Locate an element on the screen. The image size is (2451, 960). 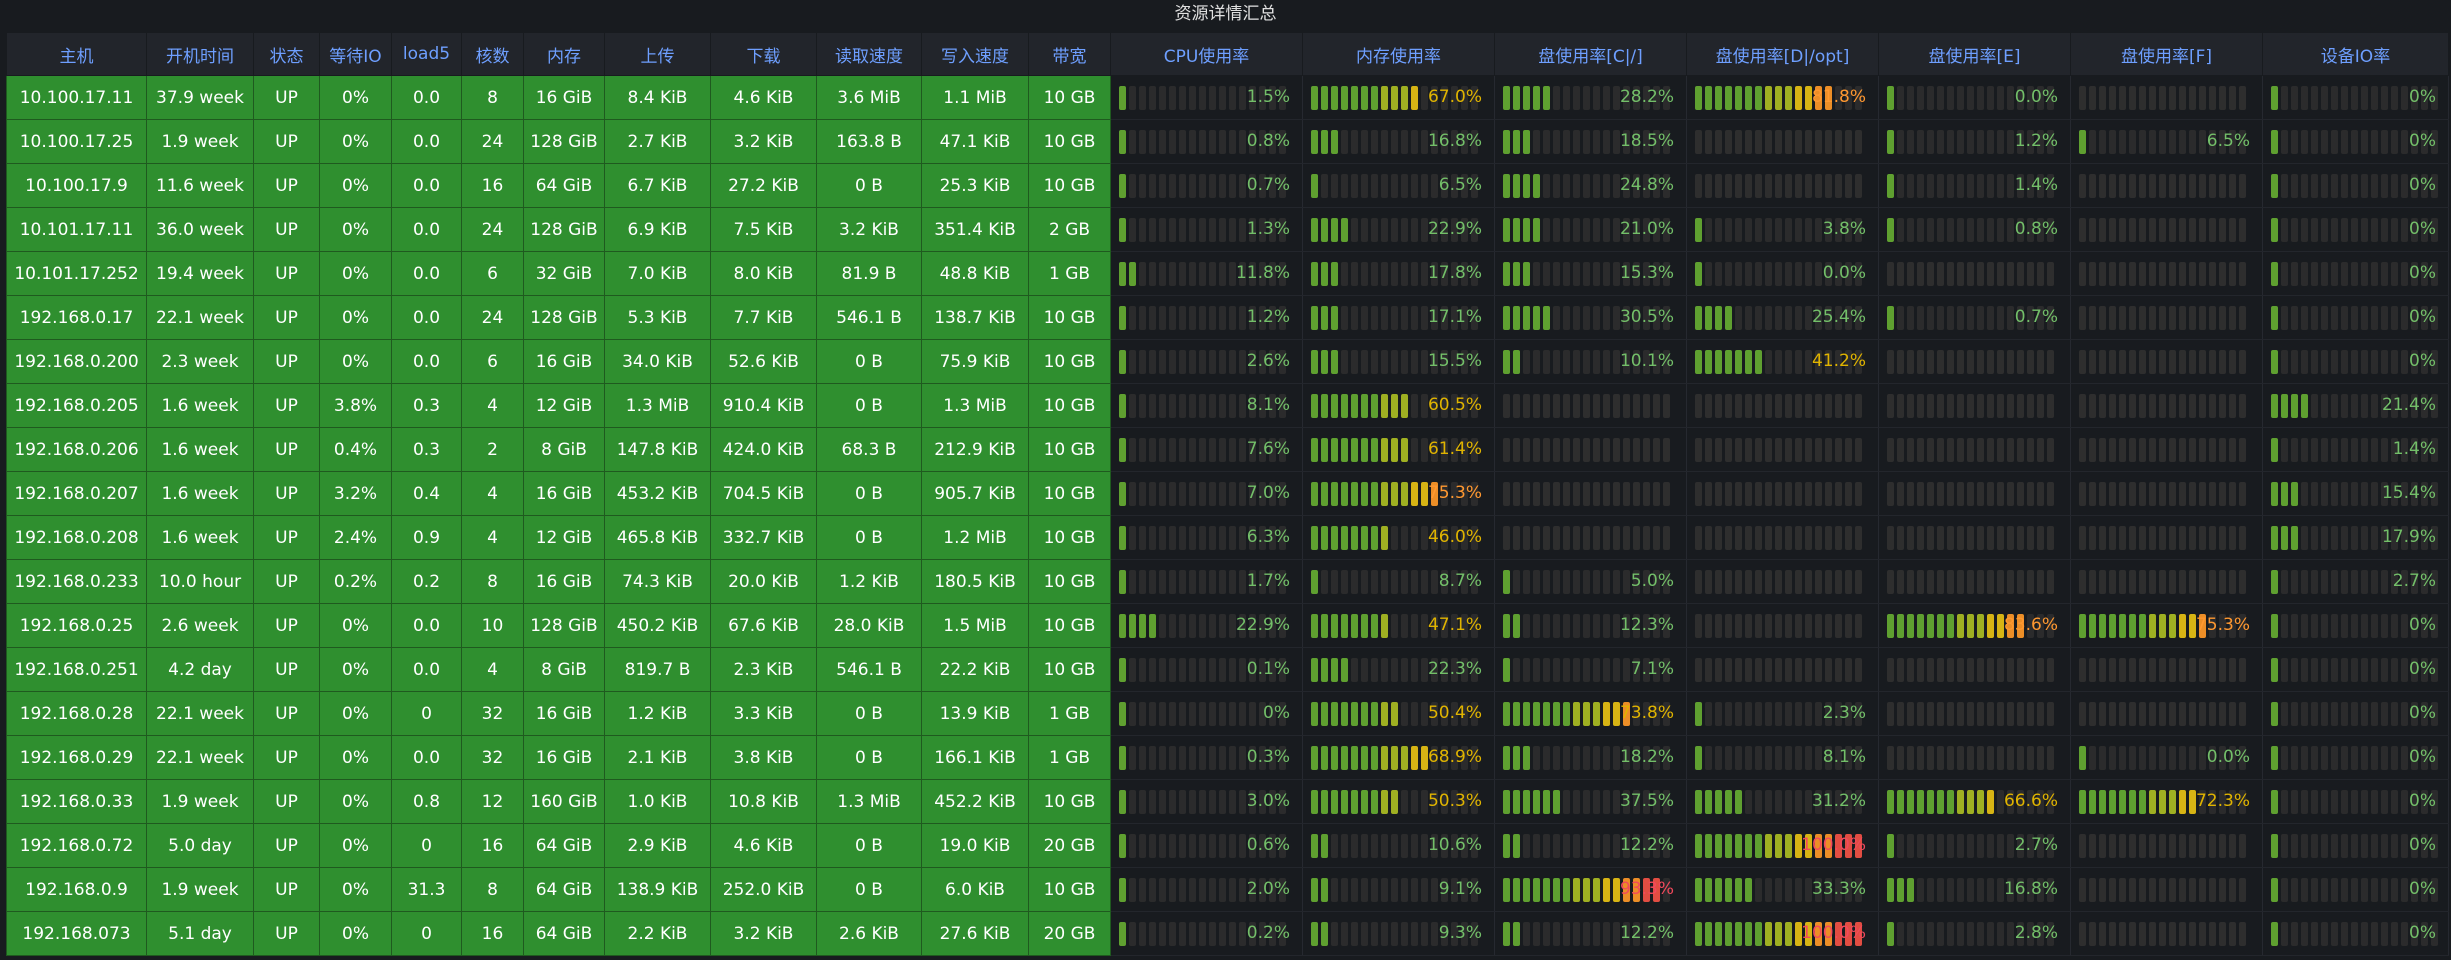
col-header-iowait: 等待IO is located at coordinates (355, 54).